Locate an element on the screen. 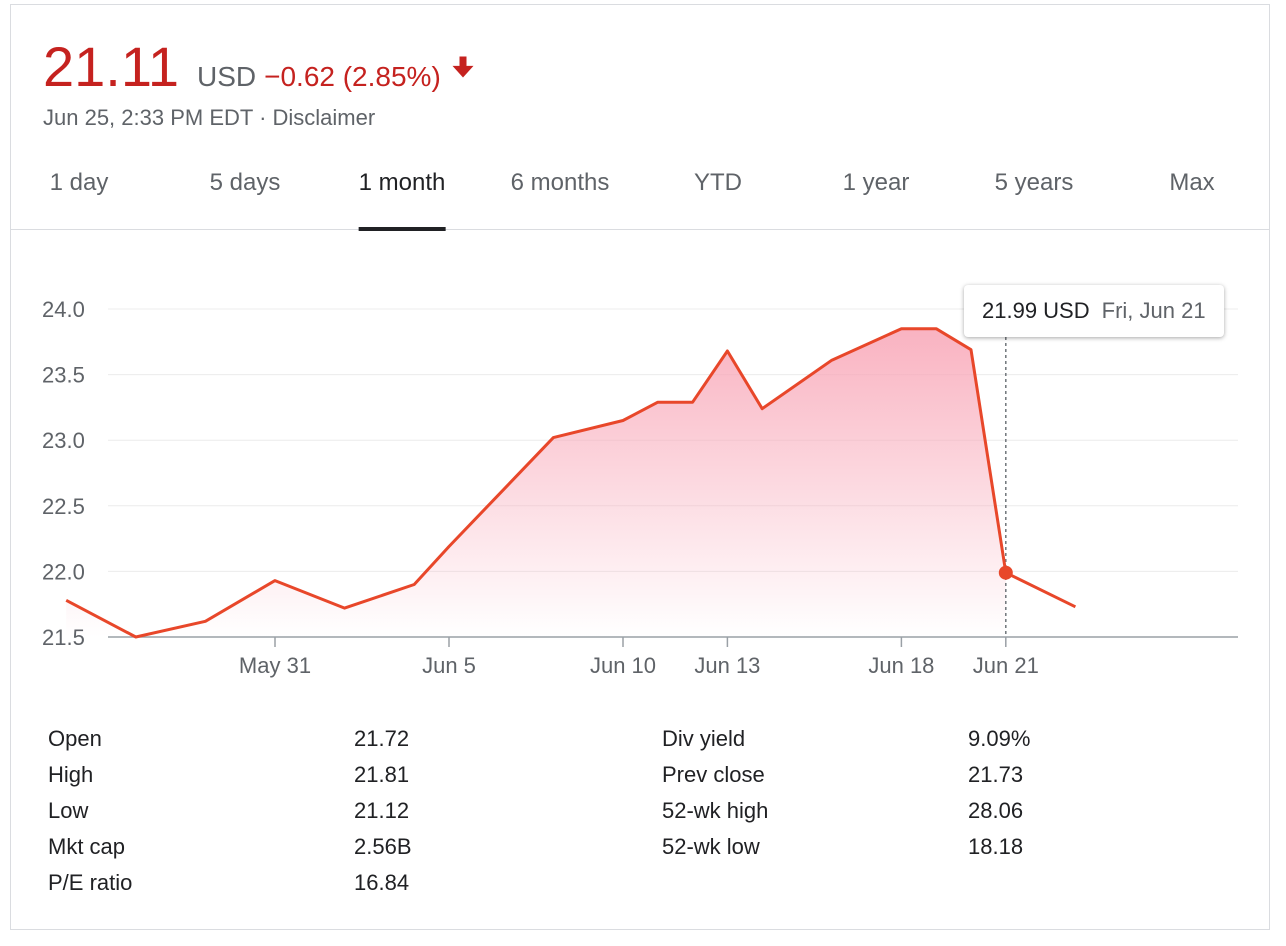 The height and width of the screenshot is (946, 1286). stat-label-pe-ratio: P/E ratio is located at coordinates (90, 882).